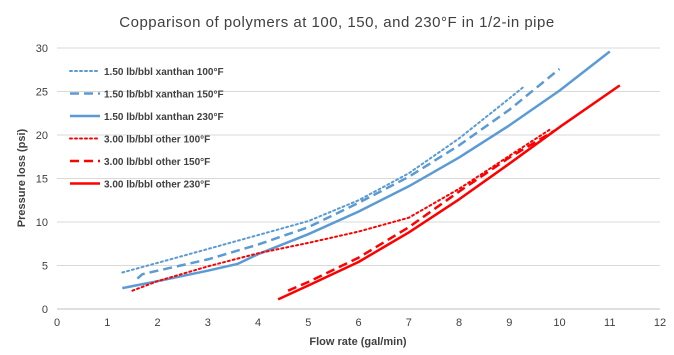 Image resolution: width=674 pixels, height=355 pixels. I want to click on x-tick-label: 8, so click(459, 323).